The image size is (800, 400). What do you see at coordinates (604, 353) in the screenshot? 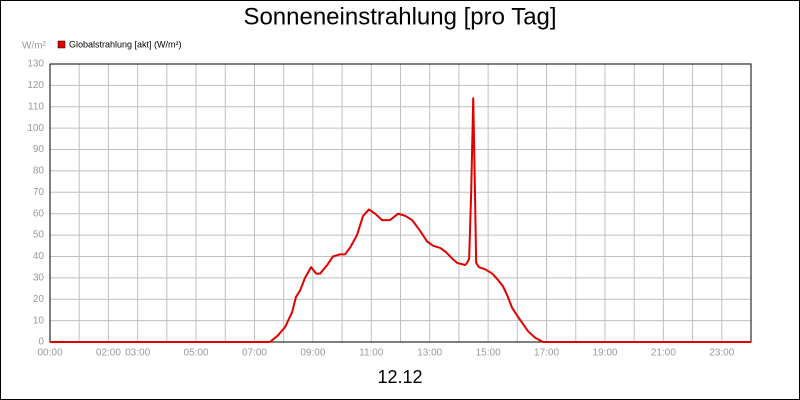
I see `x-tick-label: 19:00` at bounding box center [604, 353].